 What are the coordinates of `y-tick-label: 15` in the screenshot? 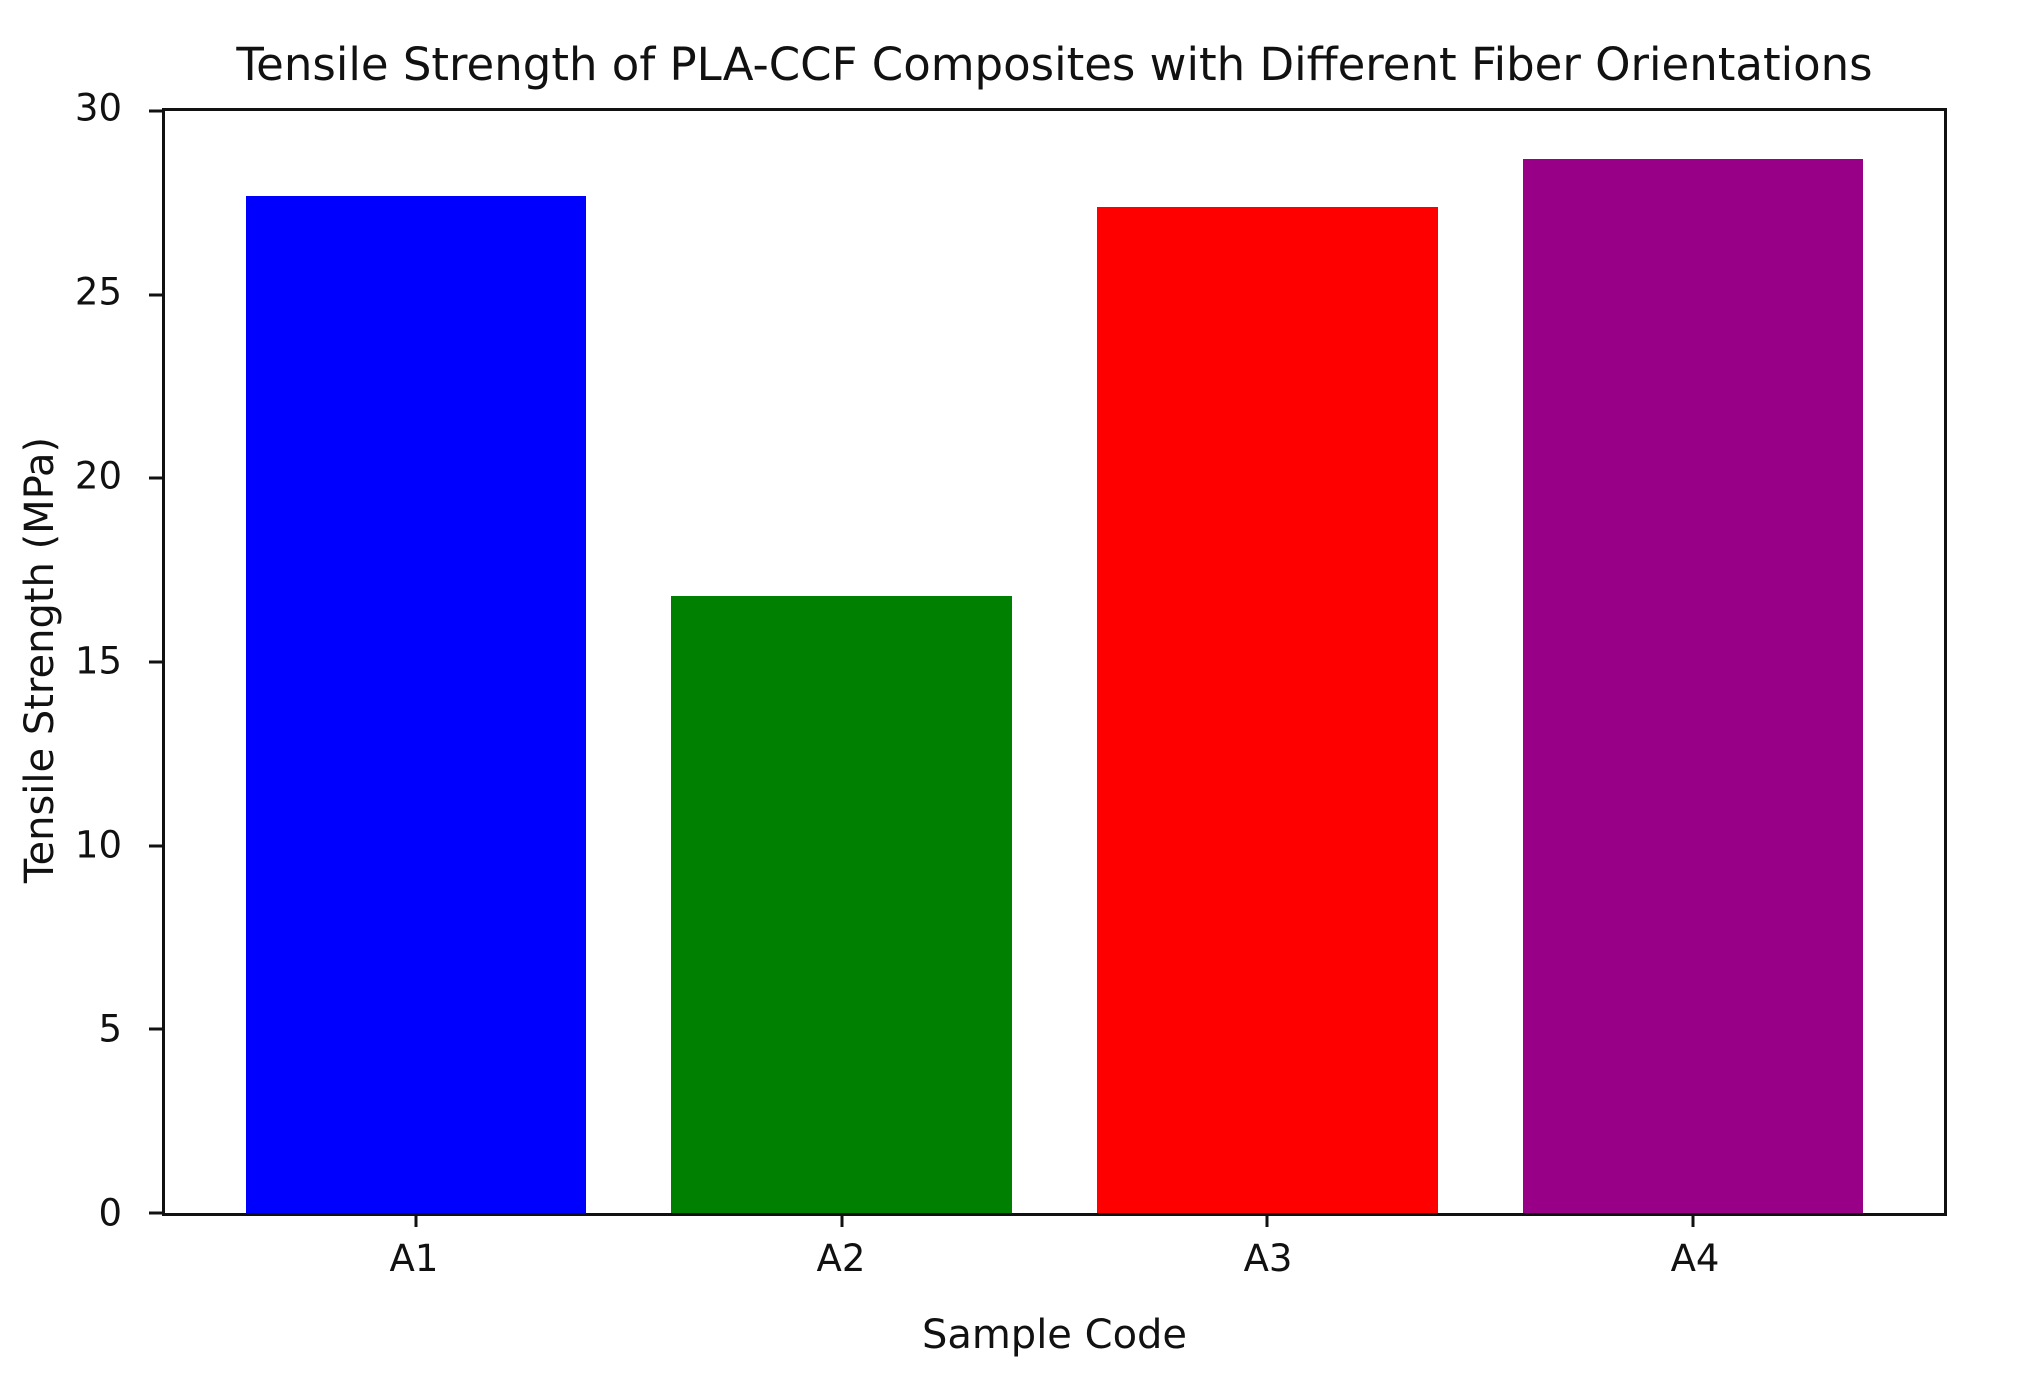 It's located at (98, 660).